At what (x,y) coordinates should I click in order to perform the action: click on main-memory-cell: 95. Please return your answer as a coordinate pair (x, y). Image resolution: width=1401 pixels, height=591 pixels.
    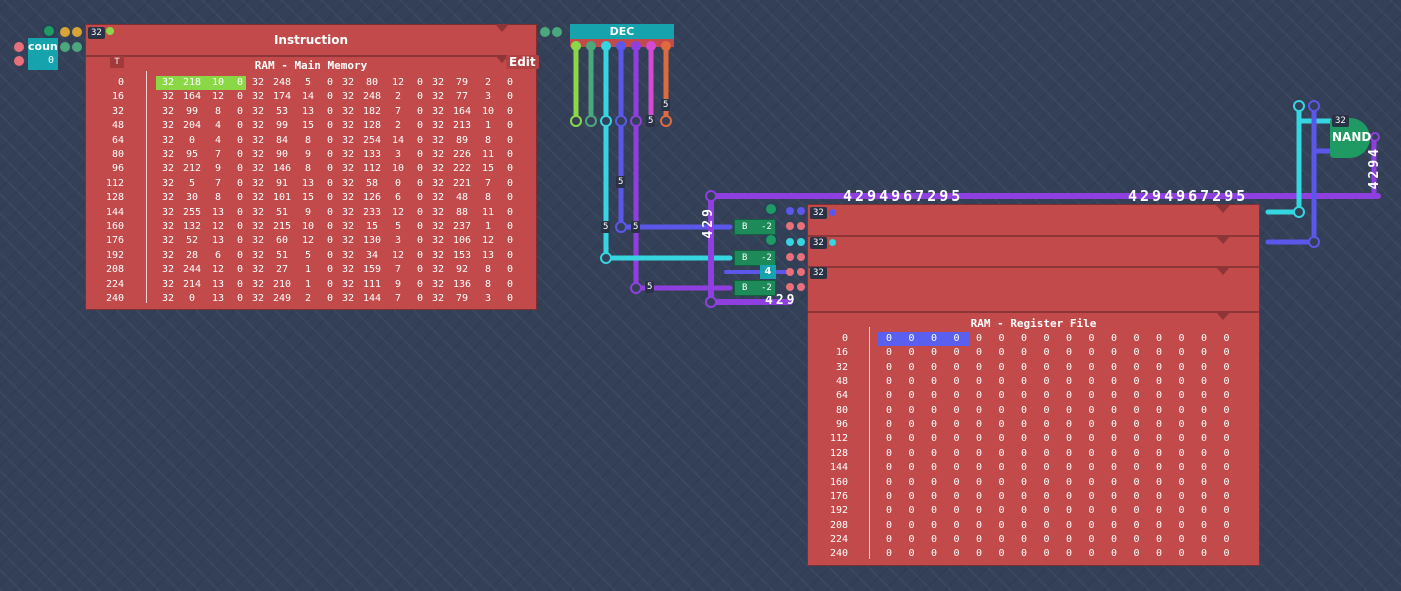
    Looking at the image, I should click on (192, 154).